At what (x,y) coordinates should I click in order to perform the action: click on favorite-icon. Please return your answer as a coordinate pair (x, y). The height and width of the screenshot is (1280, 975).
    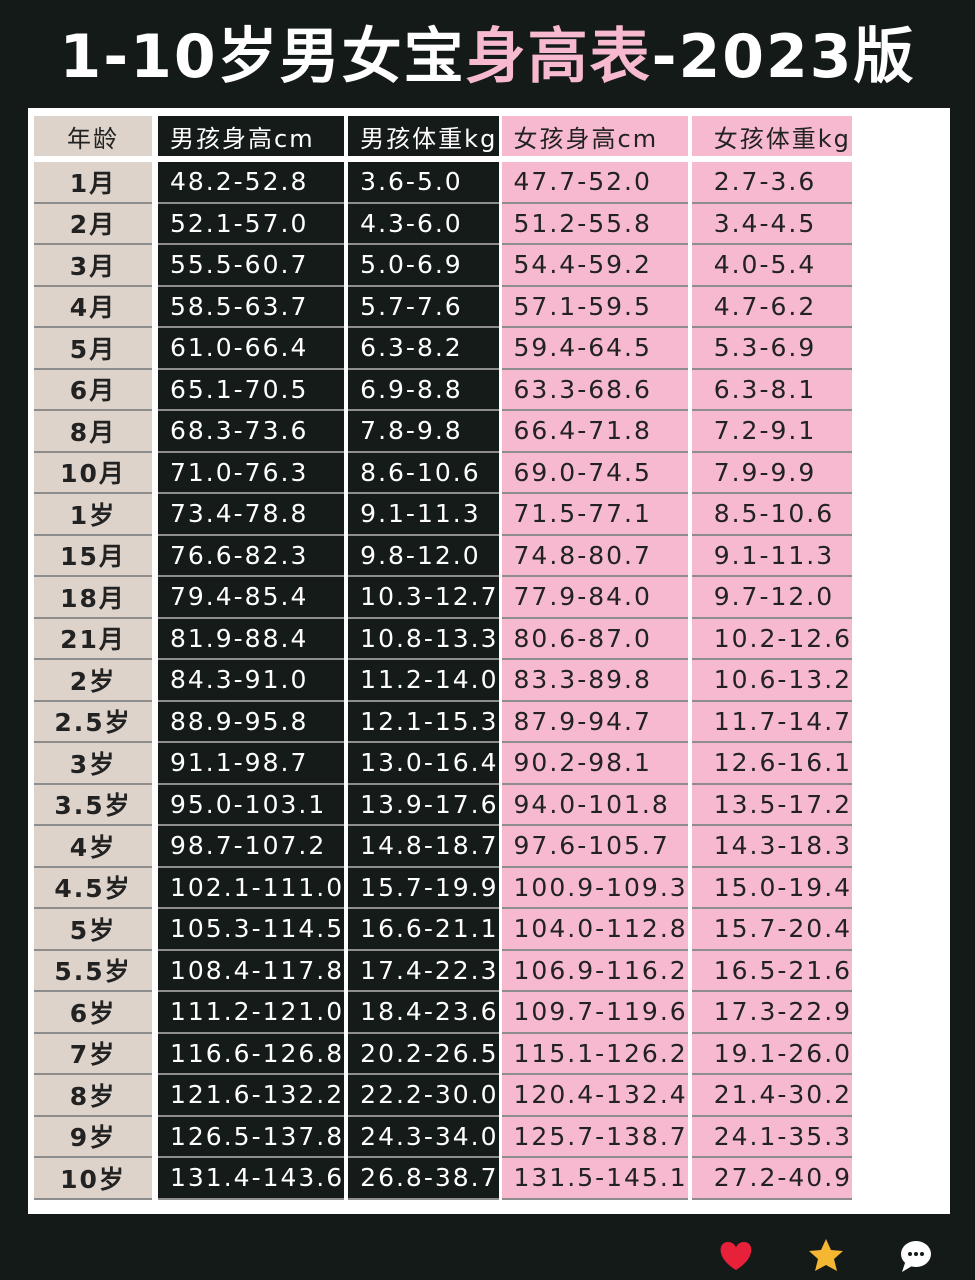
    Looking at the image, I should click on (826, 1255).